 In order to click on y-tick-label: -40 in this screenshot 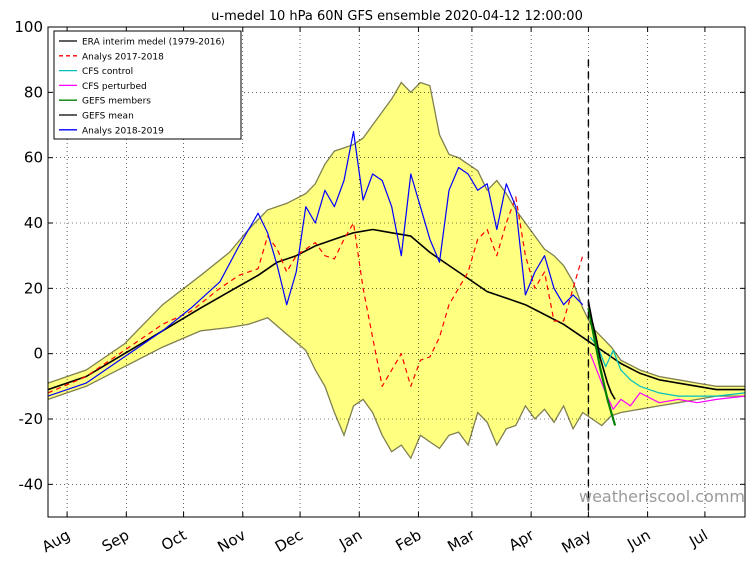, I will do `click(31, 484)`.